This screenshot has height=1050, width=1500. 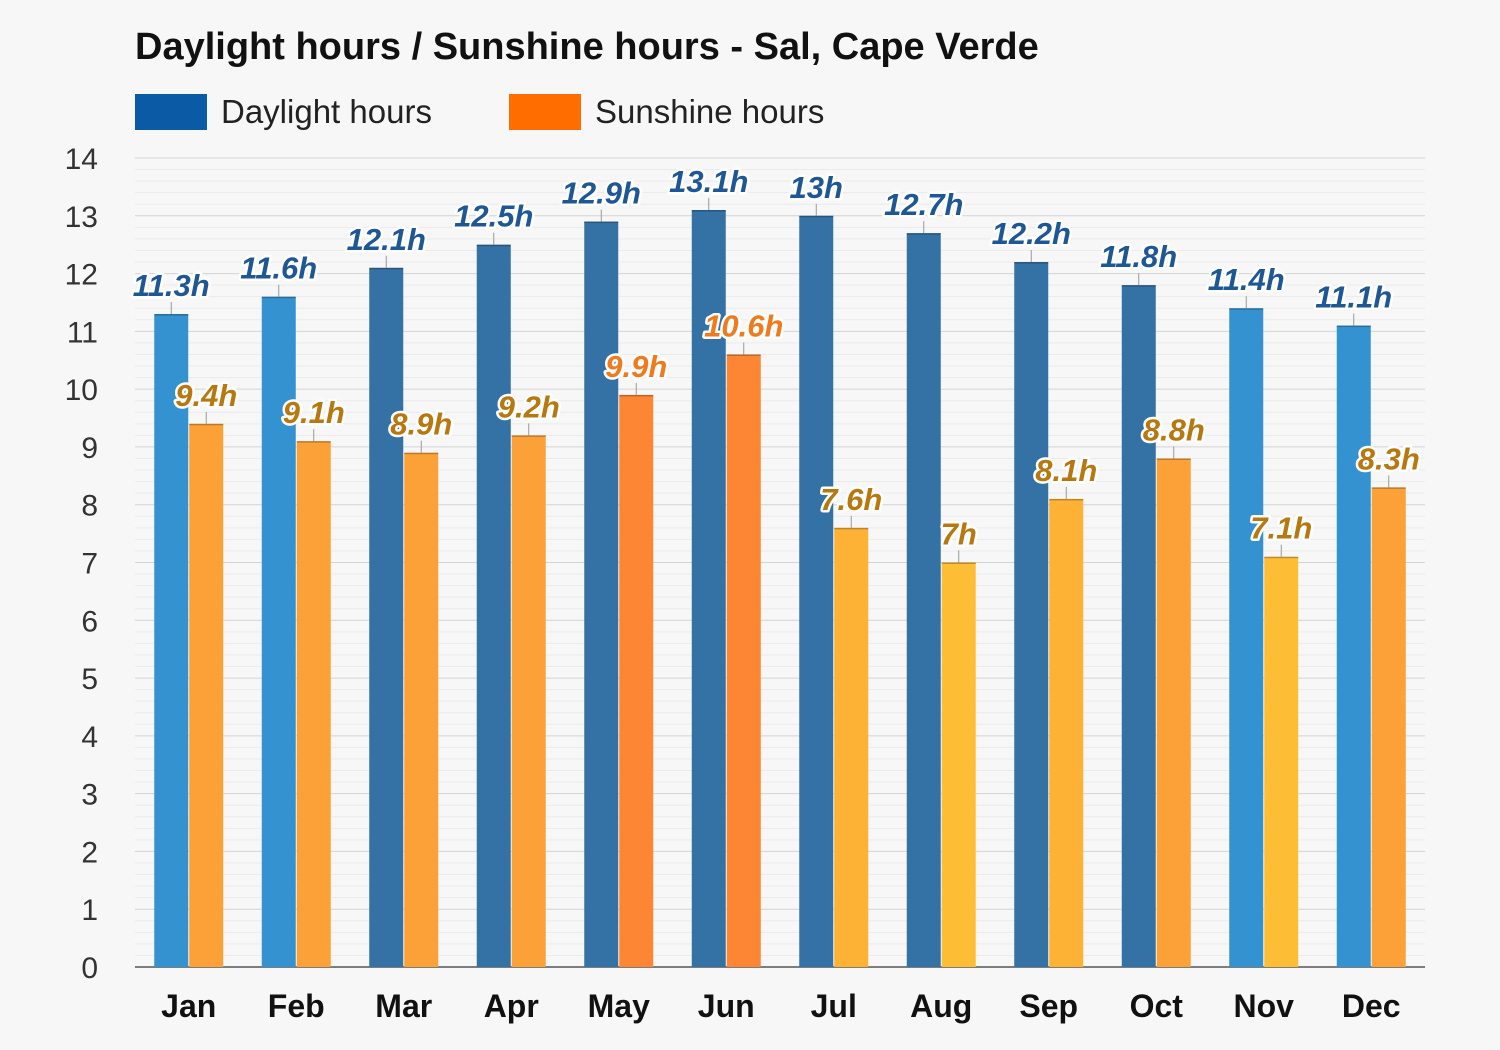 What do you see at coordinates (326, 111) in the screenshot?
I see `legend-label-daylight: Daylight hours` at bounding box center [326, 111].